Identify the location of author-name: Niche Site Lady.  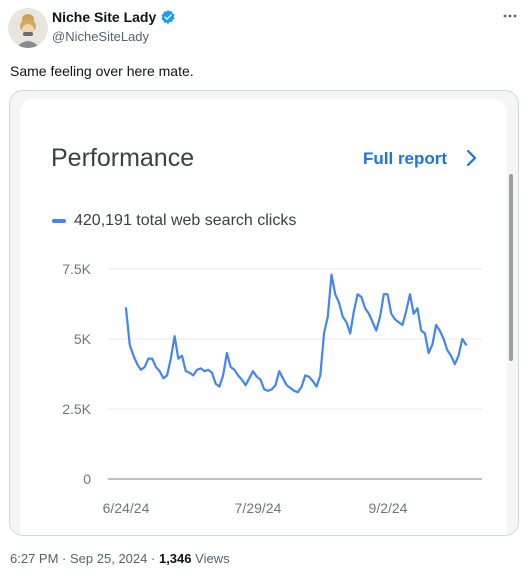
(104, 17).